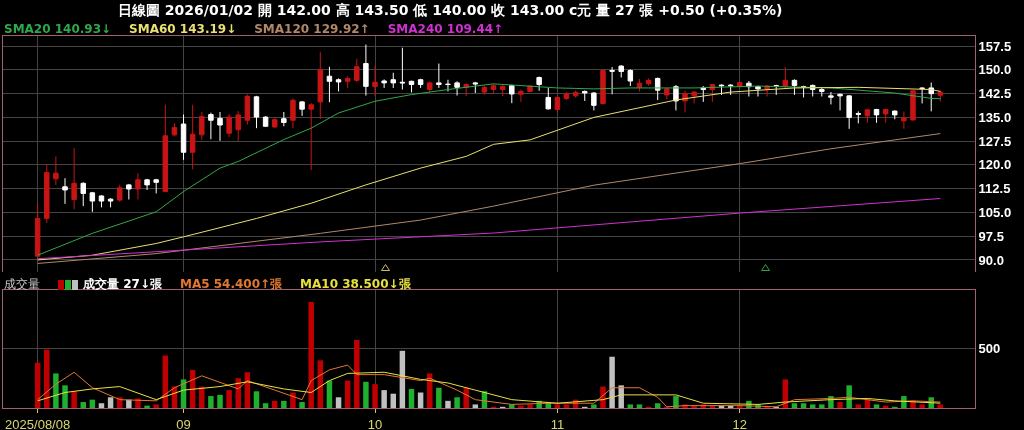 This screenshot has width=1024, height=430. What do you see at coordinates (122, 284) in the screenshot?
I see `legend-label: 成交量 27↓張` at bounding box center [122, 284].